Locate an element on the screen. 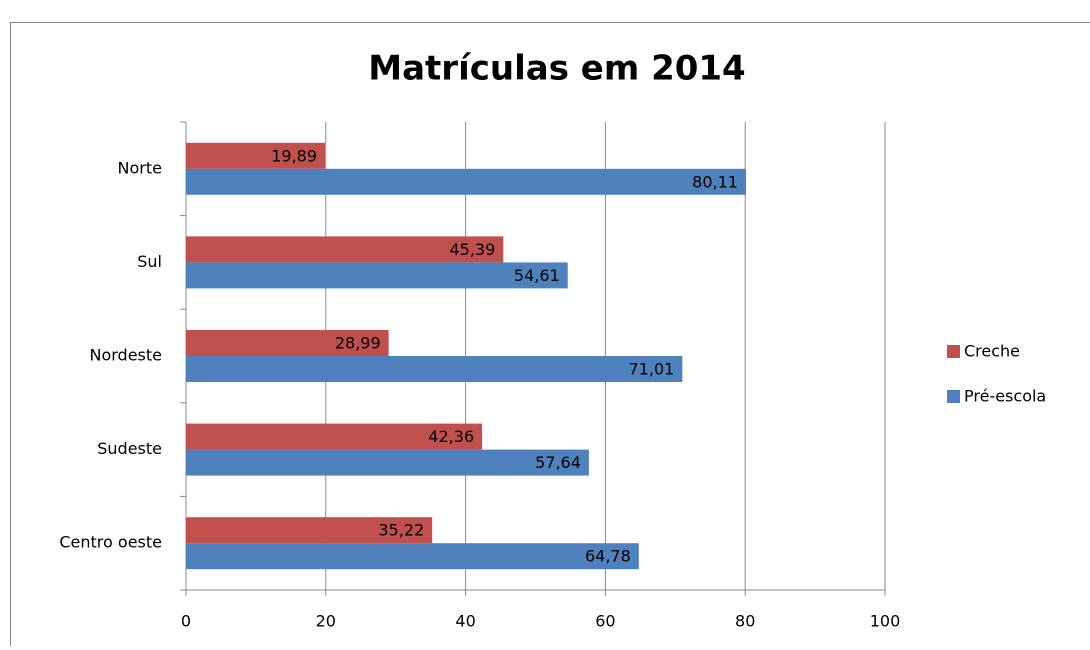 This screenshot has width=1090, height=650. x-tick-label: 0 is located at coordinates (186, 621).